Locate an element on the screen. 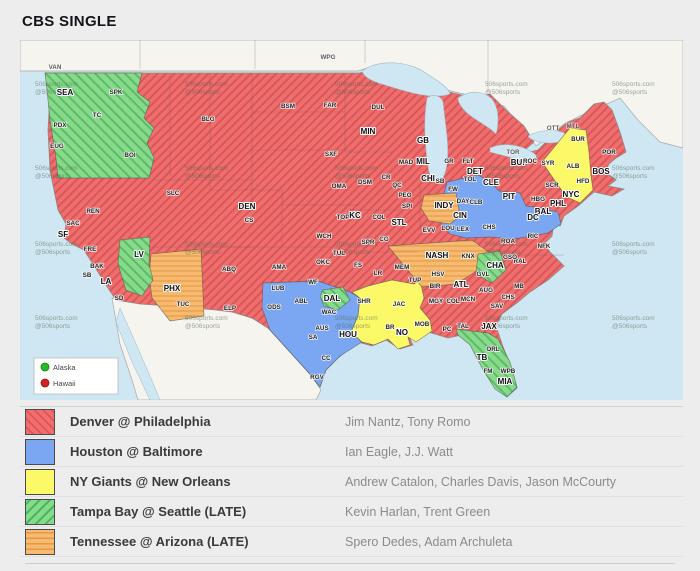 The width and height of the screenshot is (700, 571). map-market-label-cin: CIN is located at coordinates (460, 215).